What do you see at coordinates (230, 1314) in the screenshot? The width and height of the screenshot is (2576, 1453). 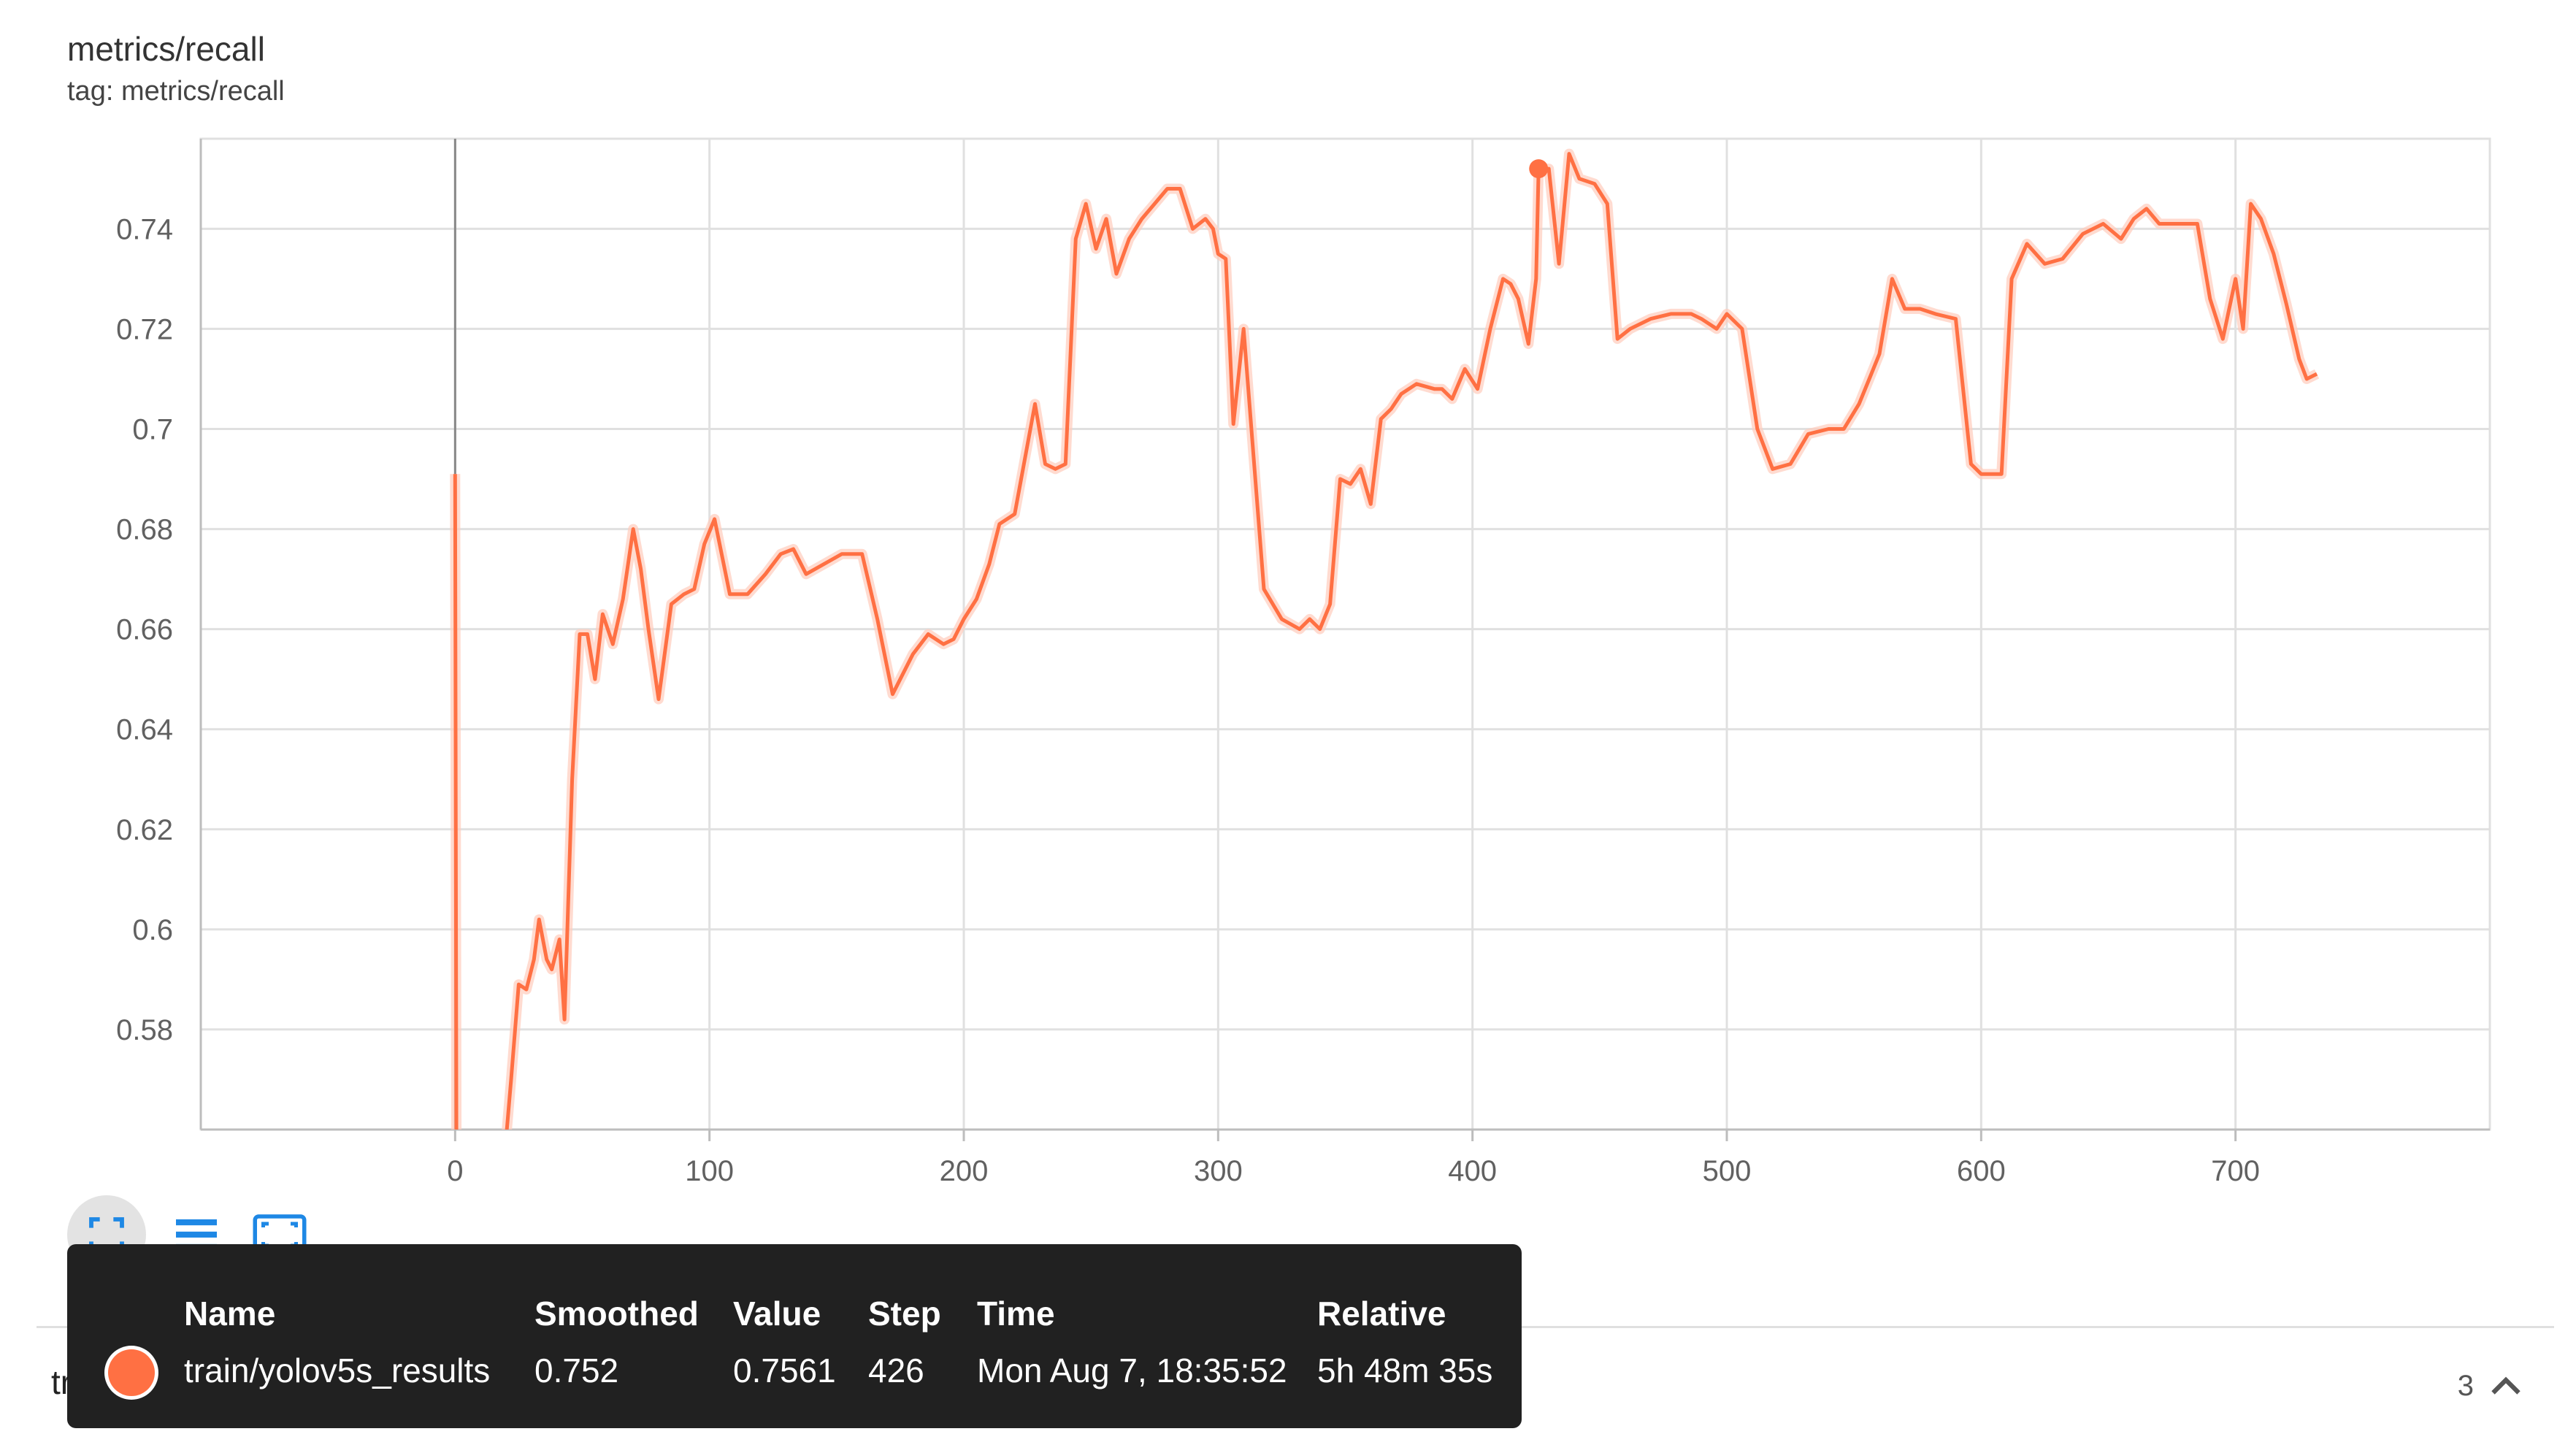 I see `tooltip-header-name: Name` at bounding box center [230, 1314].